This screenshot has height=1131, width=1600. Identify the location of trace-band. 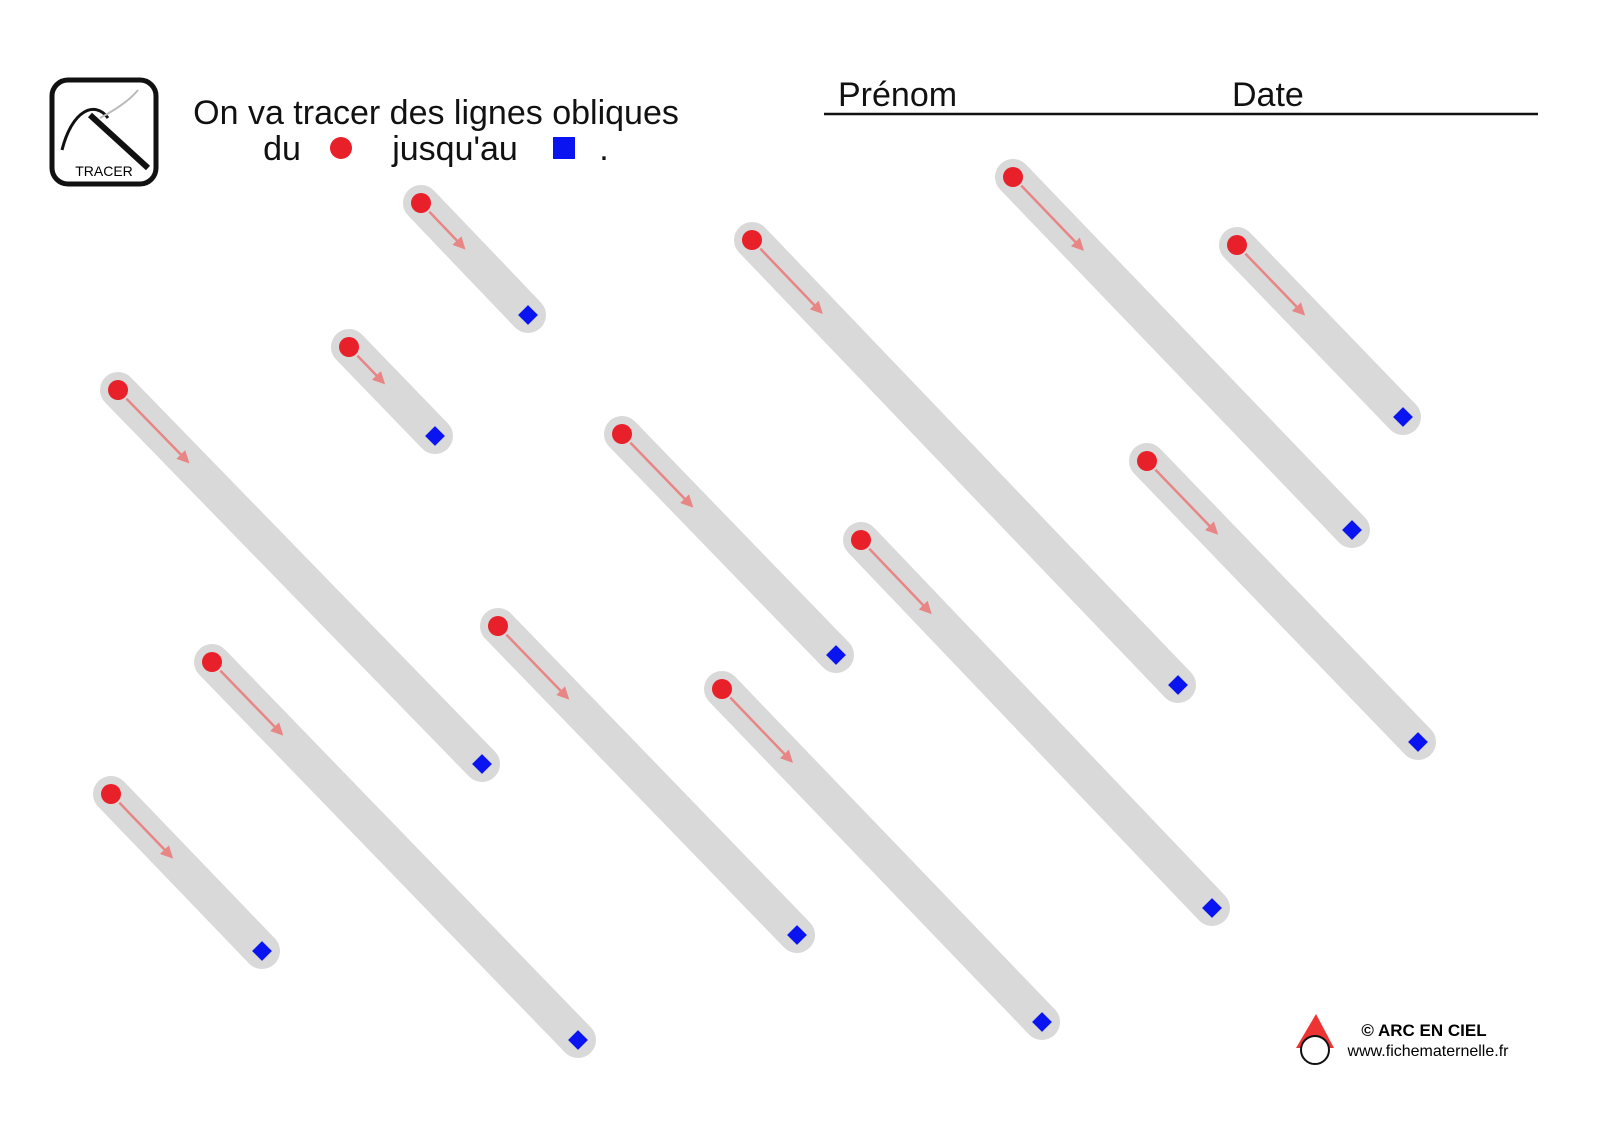
(965, 462).